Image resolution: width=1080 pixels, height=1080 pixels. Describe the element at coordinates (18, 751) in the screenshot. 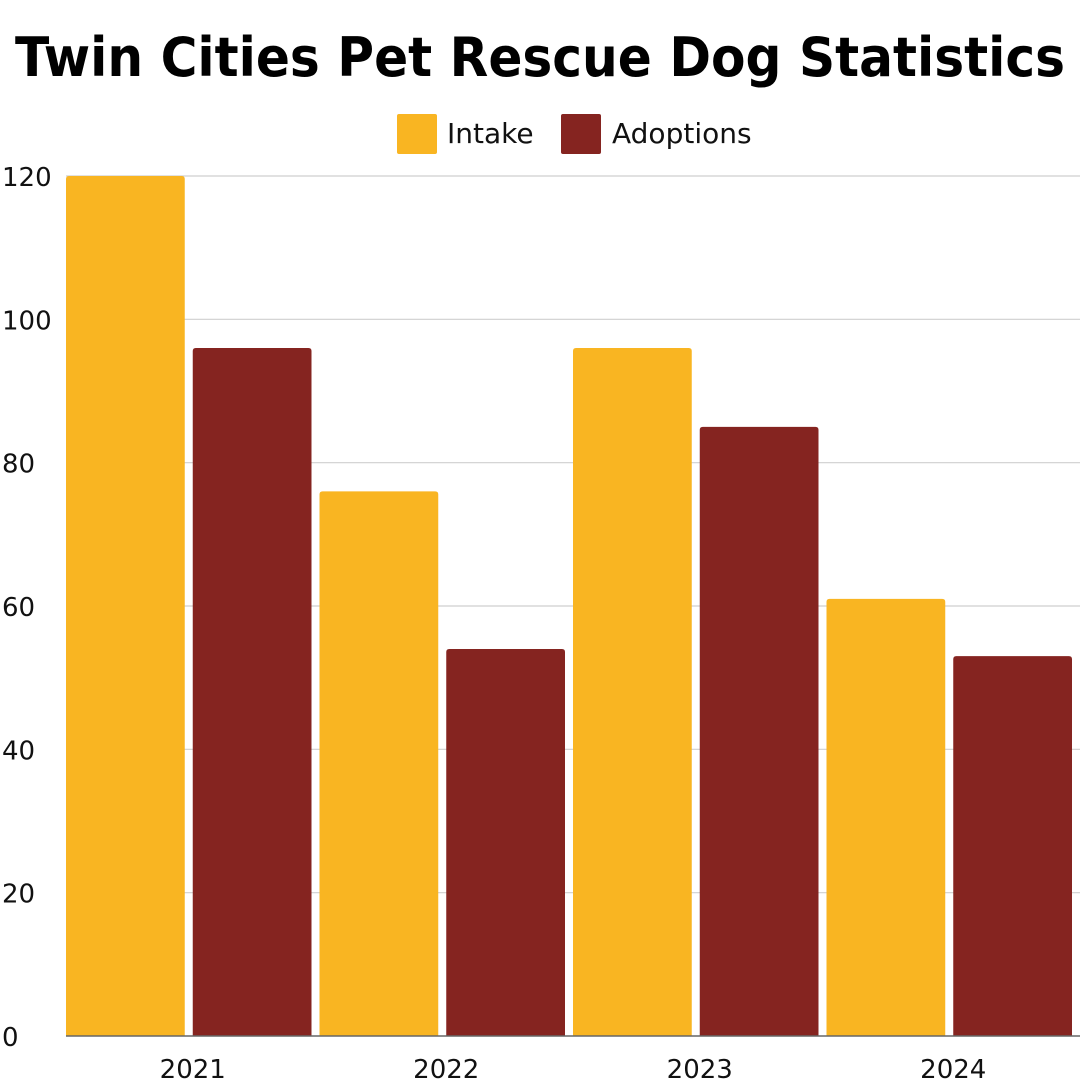

I see `y-tick-label-40: 40` at that location.